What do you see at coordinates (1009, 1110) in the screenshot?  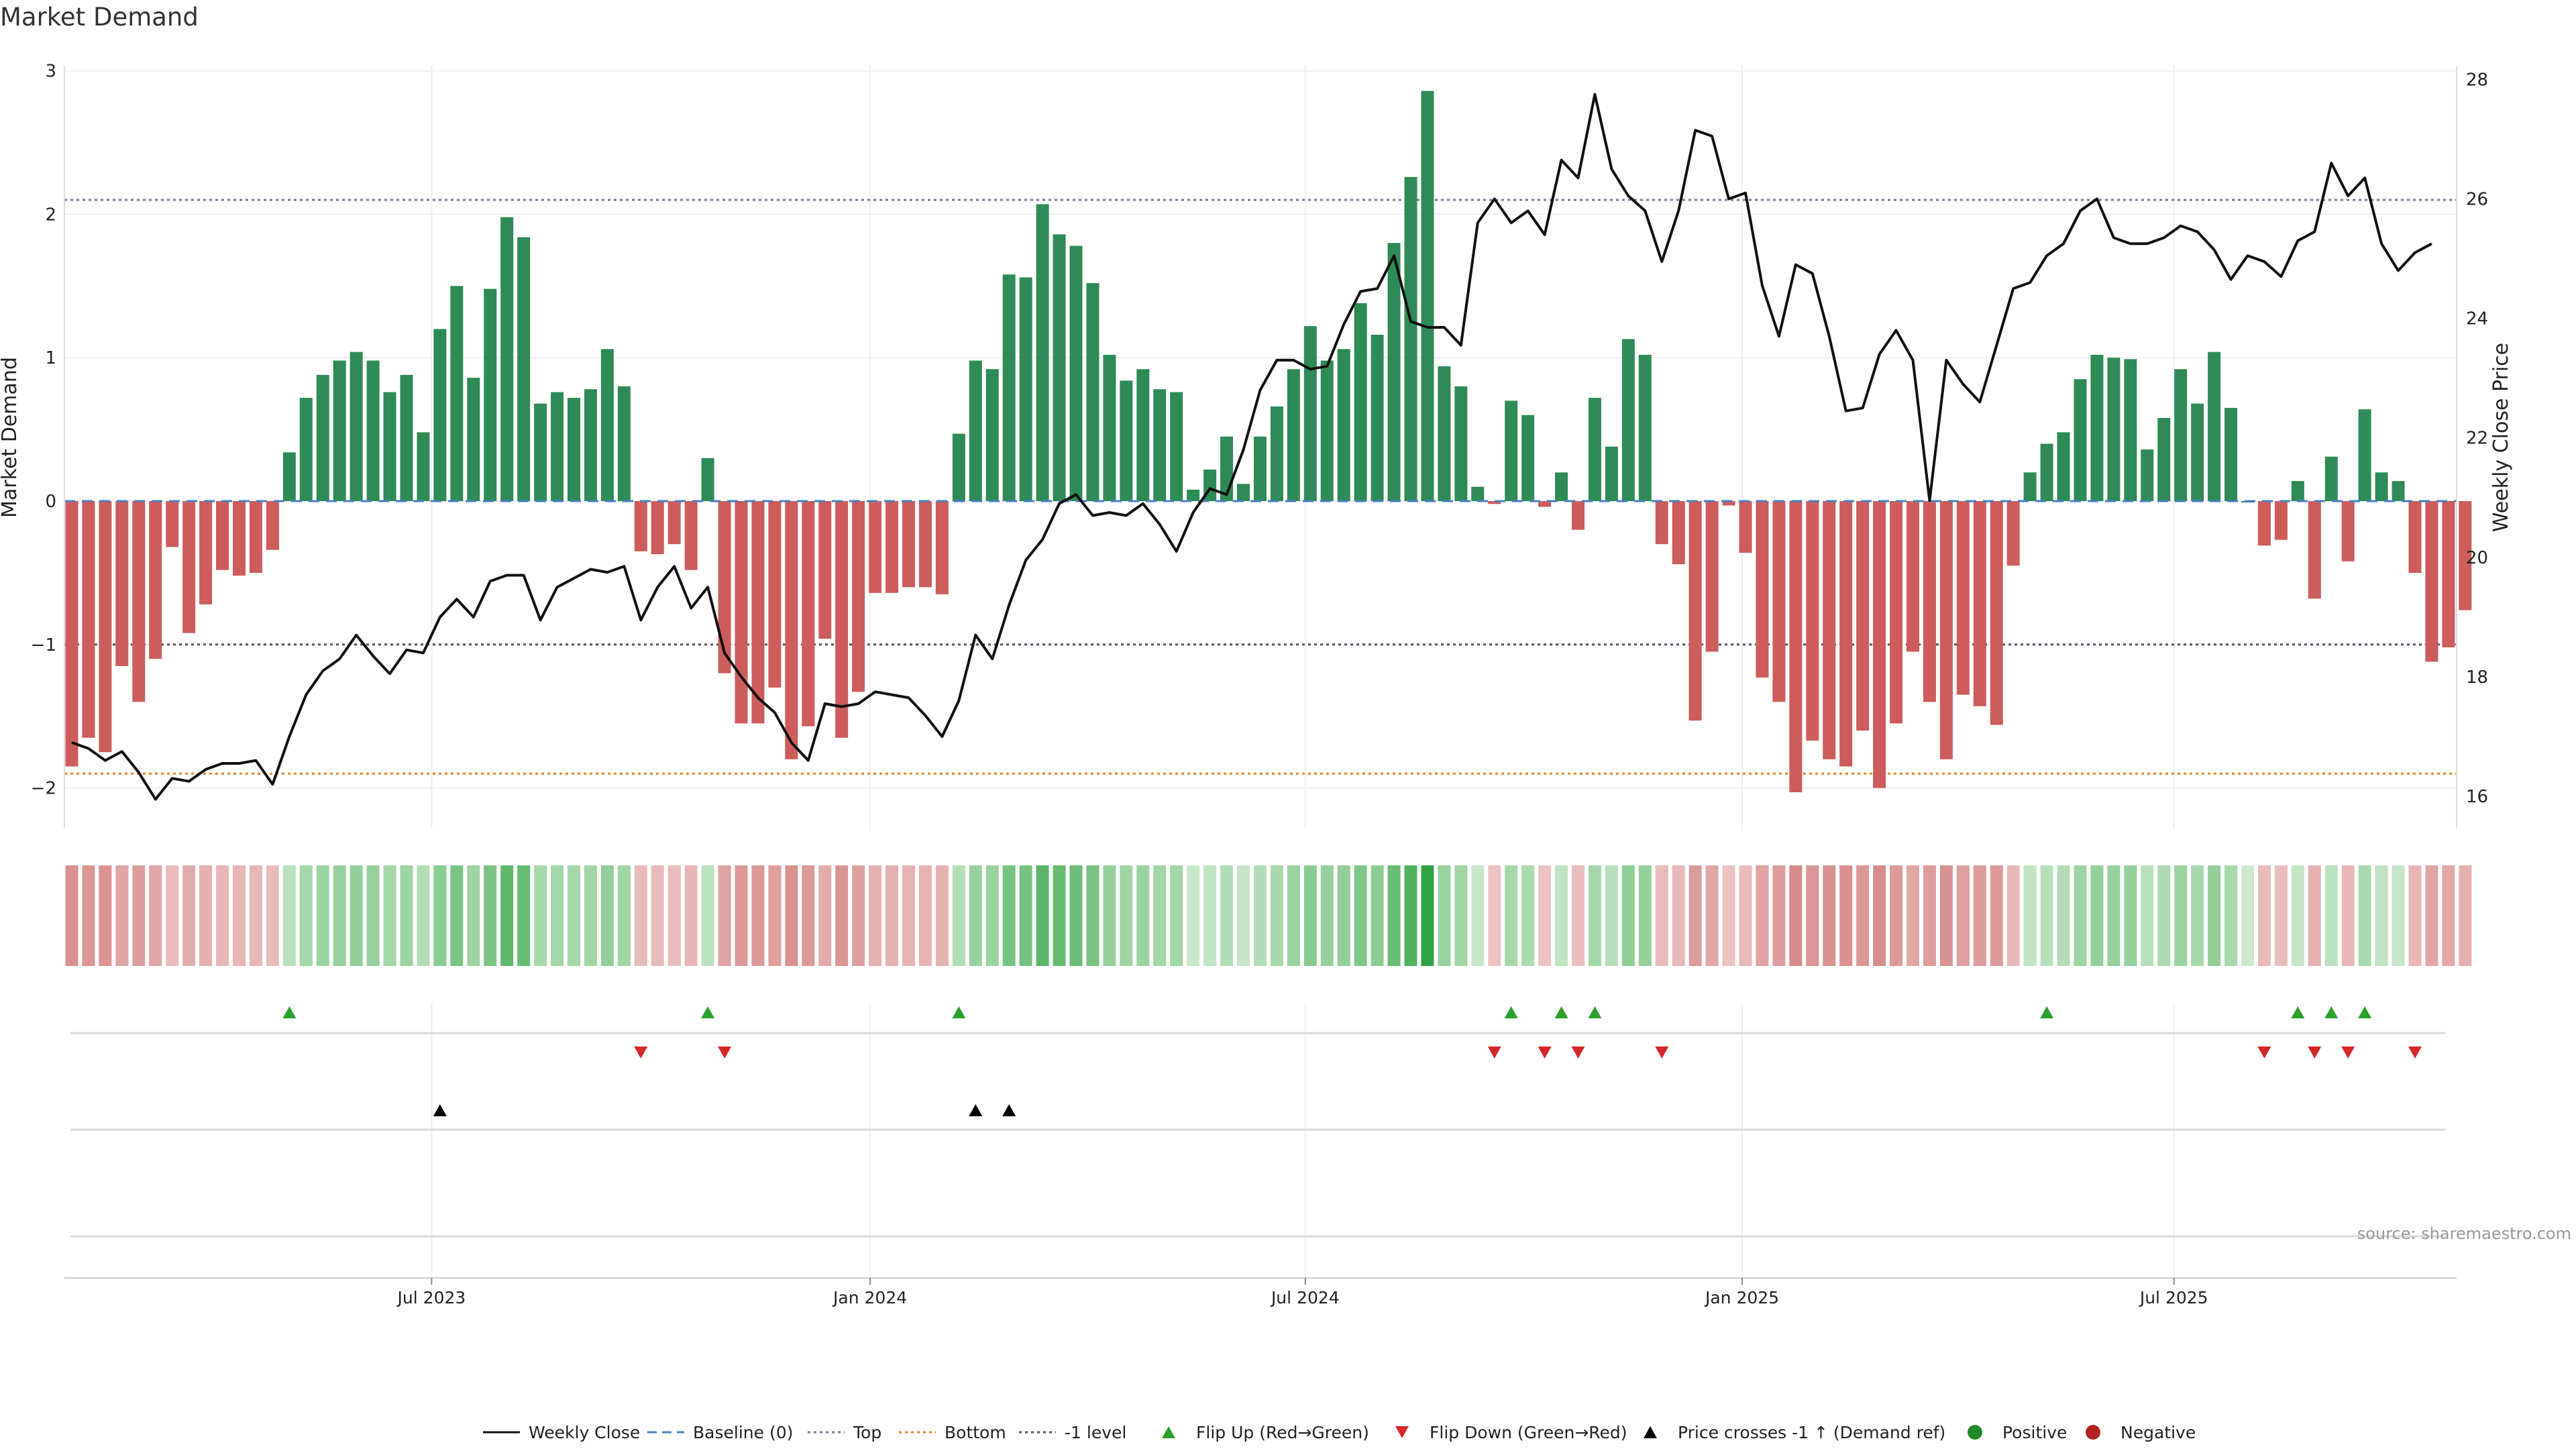 I see `price-cross-marker` at bounding box center [1009, 1110].